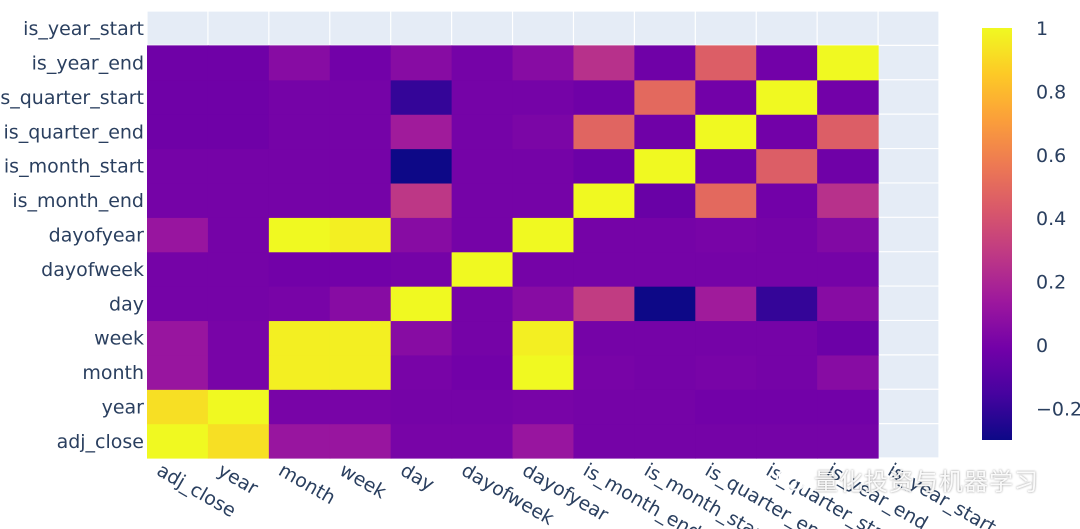 The width and height of the screenshot is (1080, 529). Describe the element at coordinates (482, 97) in the screenshot. I see `heatmap-cell-is_quarter_start-dayofweek` at that location.